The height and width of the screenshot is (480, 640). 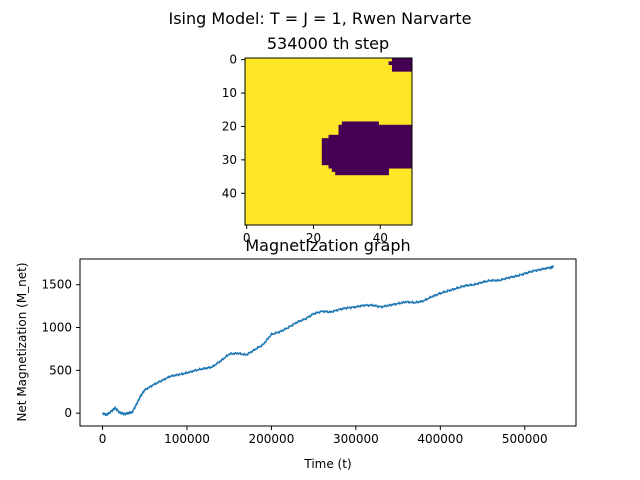 What do you see at coordinates (247, 238) in the screenshot?
I see `heatmap-x-tick-label: 0` at bounding box center [247, 238].